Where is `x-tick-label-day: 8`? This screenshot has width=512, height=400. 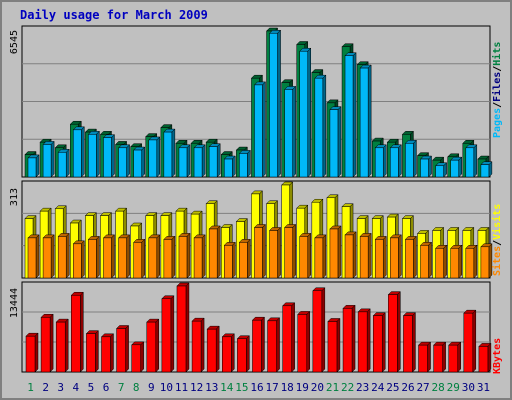 x-tick-label-day: 8 is located at coordinates (136, 387).